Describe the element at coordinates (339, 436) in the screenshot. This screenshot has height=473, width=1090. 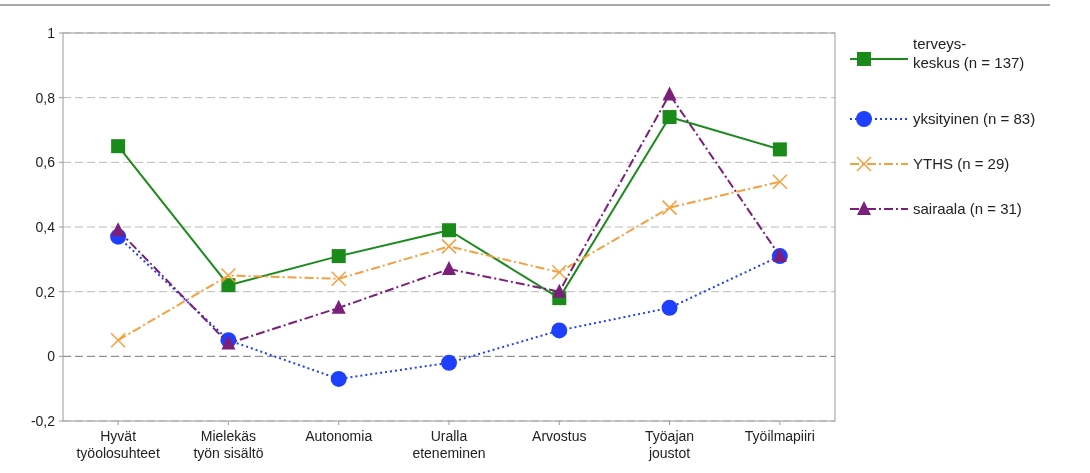
I see `x-tick-label: Autonomia` at that location.